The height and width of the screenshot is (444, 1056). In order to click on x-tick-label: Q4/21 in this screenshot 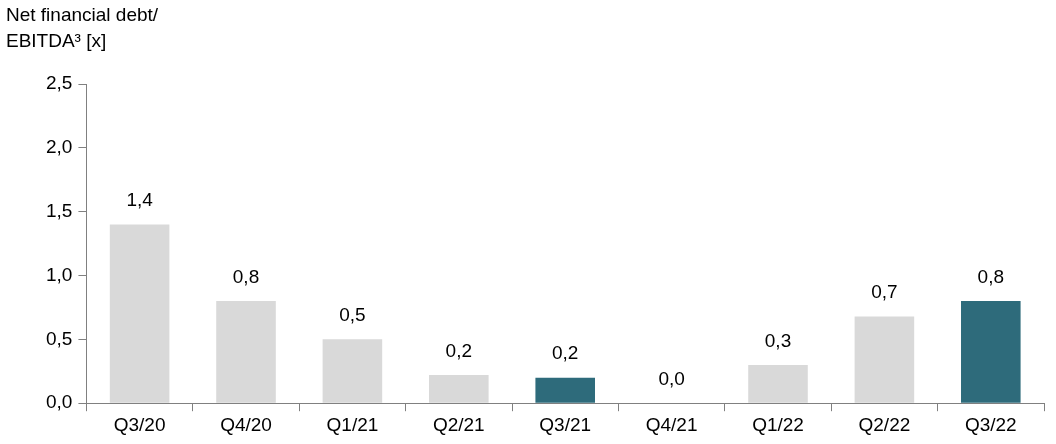, I will do `click(671, 424)`.